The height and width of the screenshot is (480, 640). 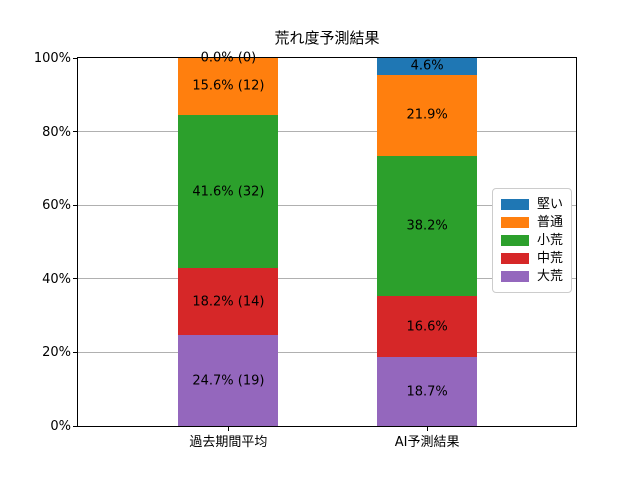 I want to click on bar-segment-label: 21.9%, so click(x=427, y=115).